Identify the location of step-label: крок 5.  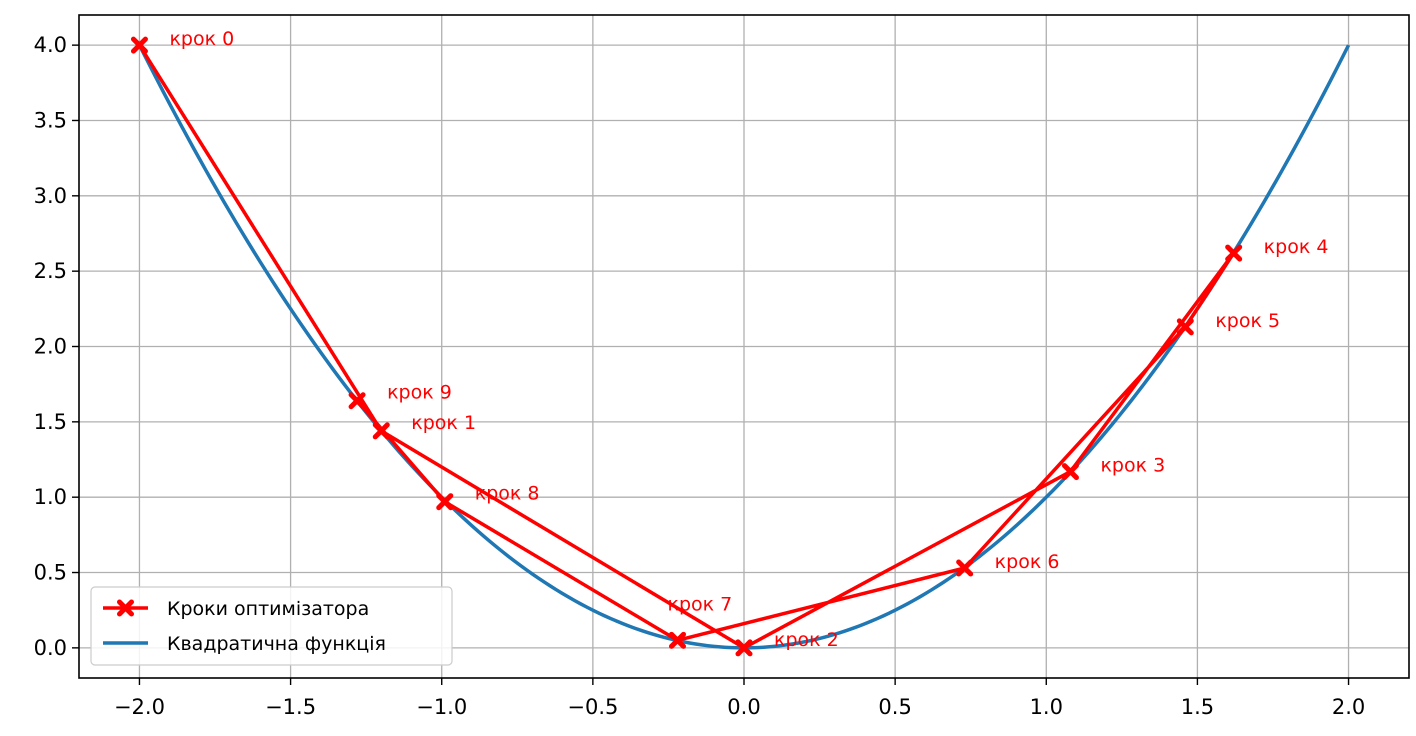
(1247, 321).